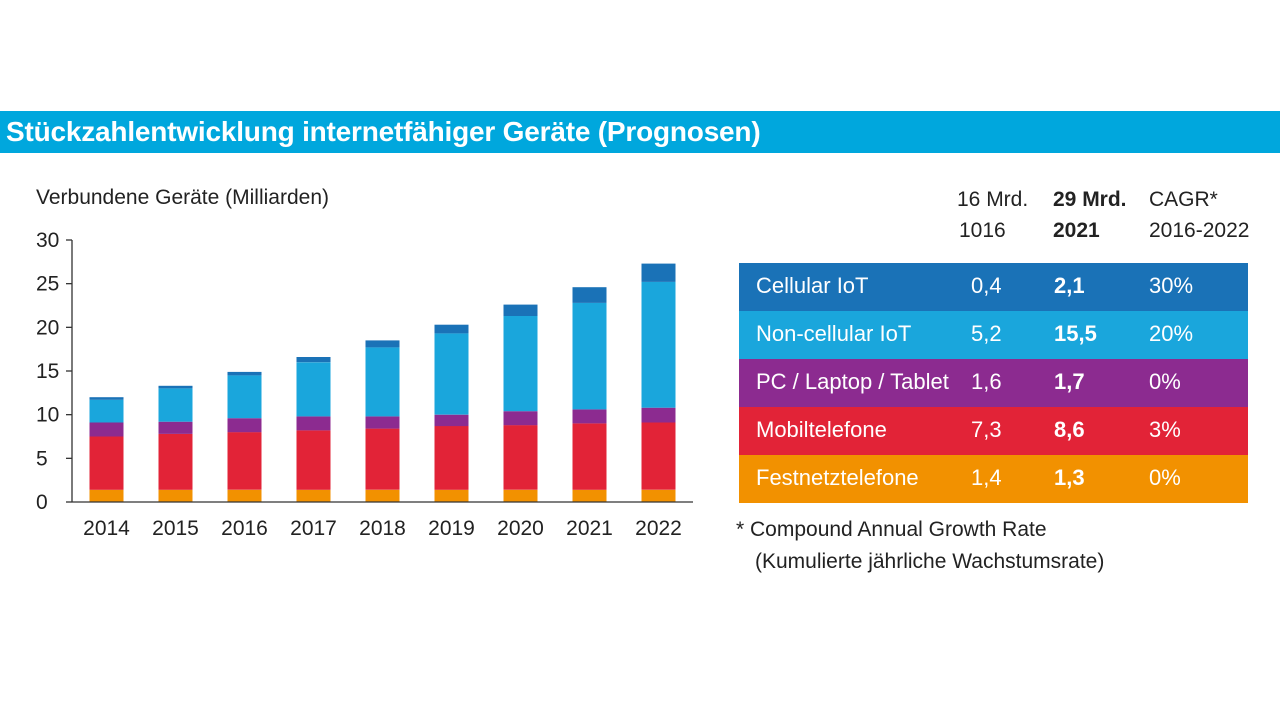 This screenshot has width=1280, height=721. What do you see at coordinates (837, 477) in the screenshot?
I see `row-label: Festnetztelefone` at bounding box center [837, 477].